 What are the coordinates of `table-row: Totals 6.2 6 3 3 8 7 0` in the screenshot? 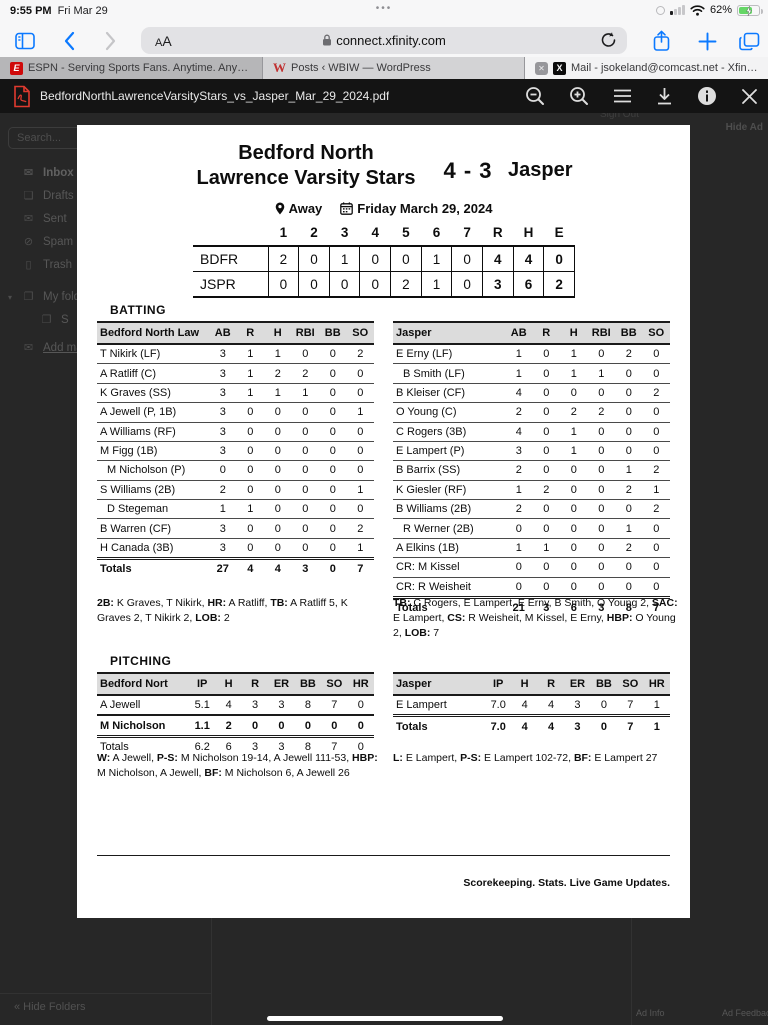 It's located at (235, 745).